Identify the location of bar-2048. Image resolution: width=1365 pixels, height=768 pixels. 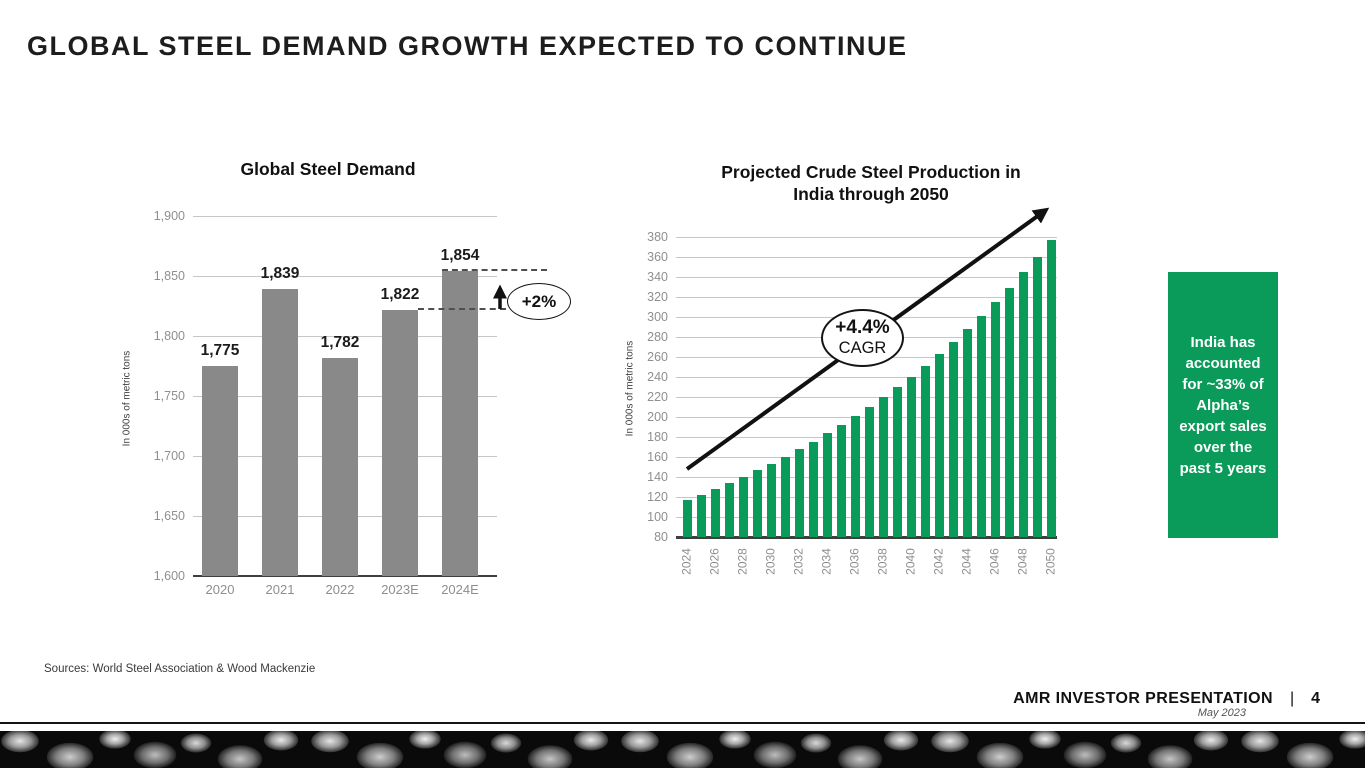
(1023, 404).